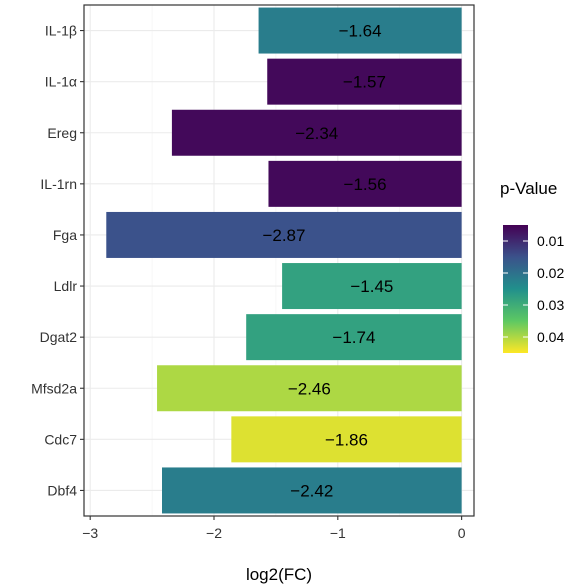  What do you see at coordinates (54, 388) in the screenshot?
I see `y-tick-label: Mfsd2a` at bounding box center [54, 388].